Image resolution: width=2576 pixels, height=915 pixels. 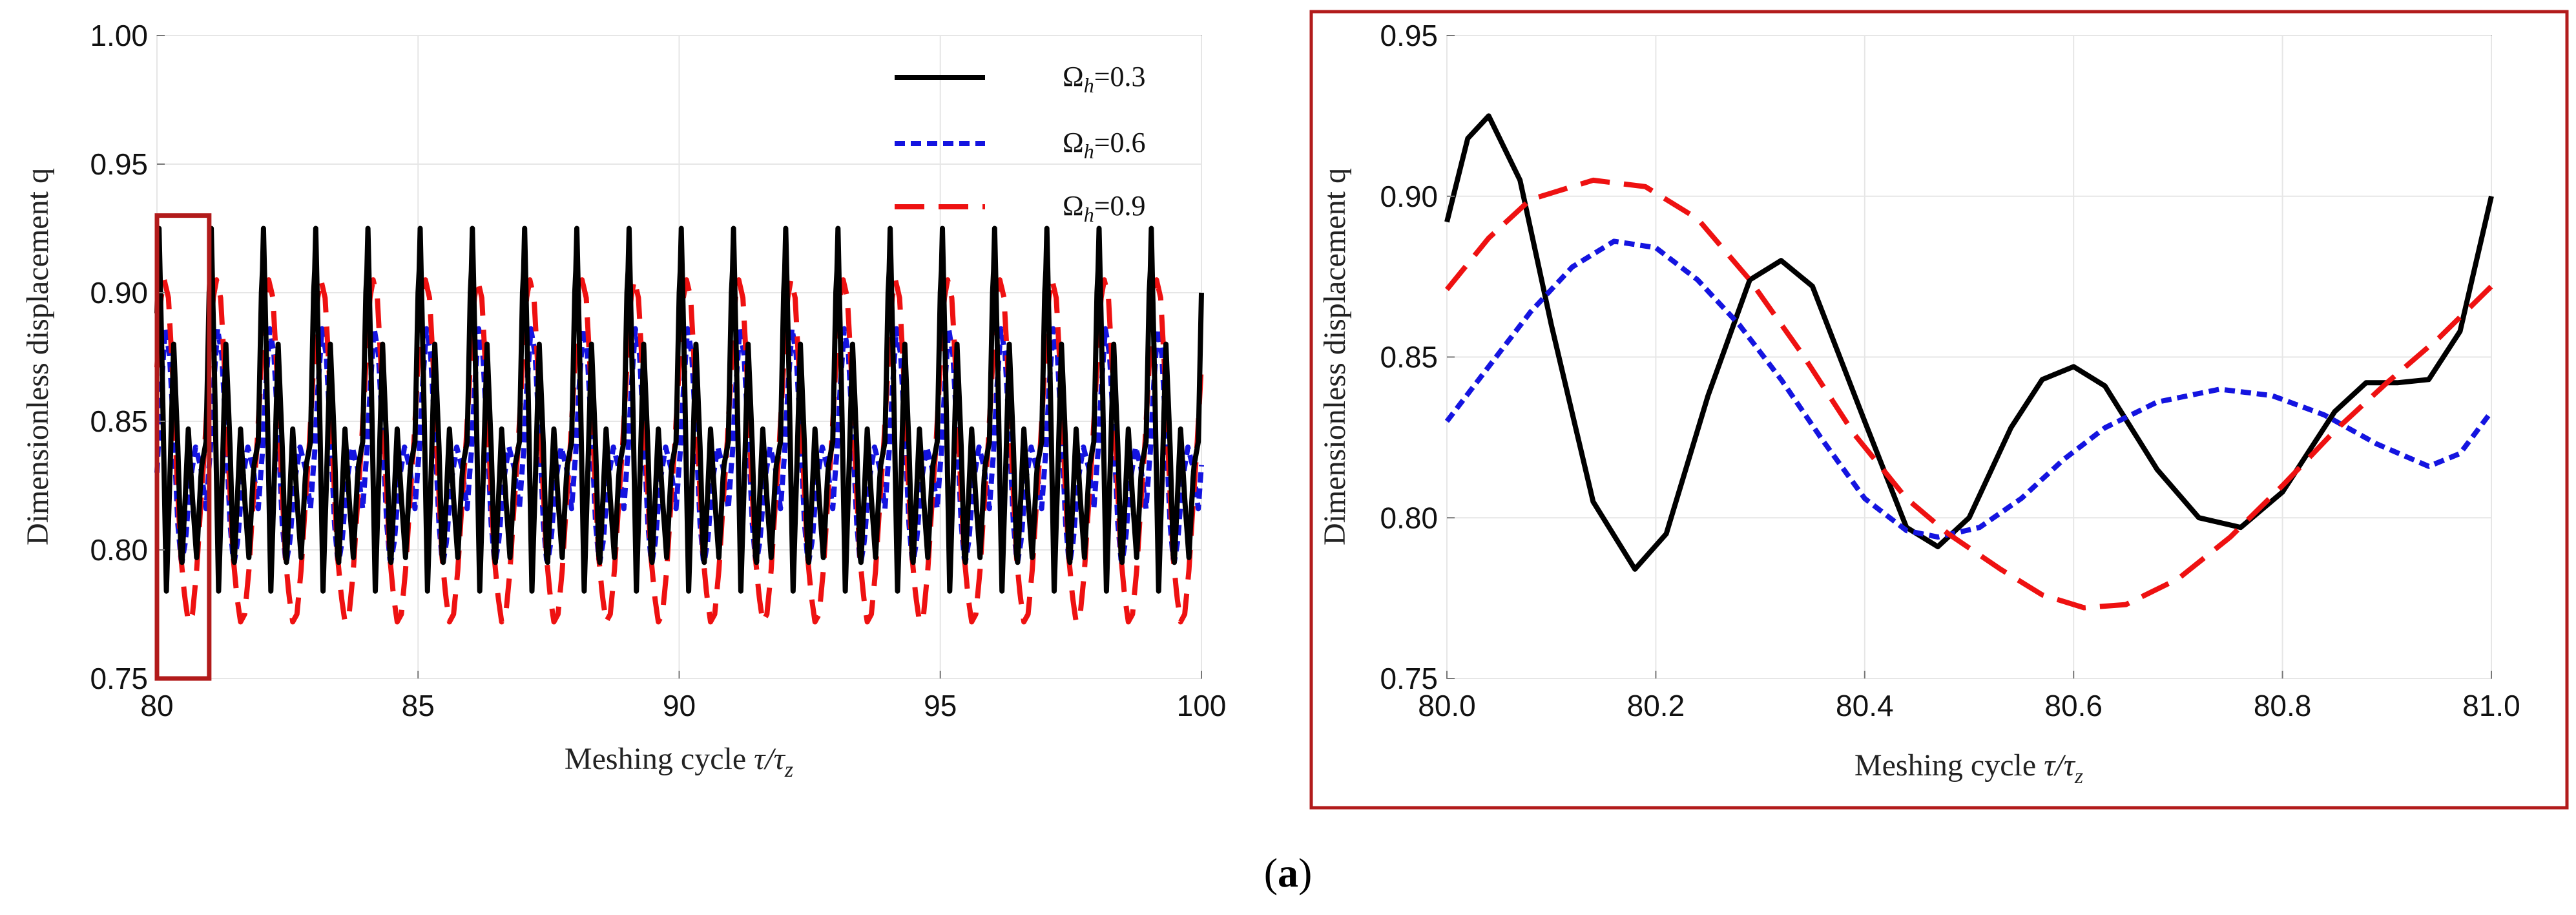 I want to click on right-x-tick-label: 81.0, so click(x=2491, y=706).